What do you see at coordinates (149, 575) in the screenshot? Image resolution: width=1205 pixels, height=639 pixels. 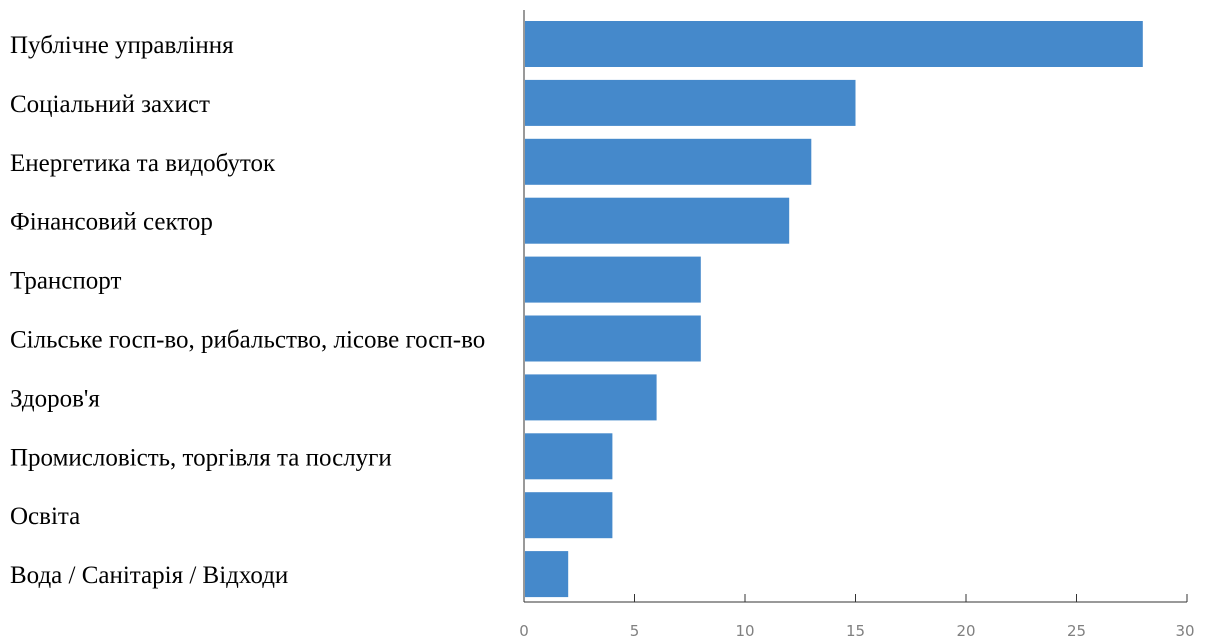 I see `category-label: Вода / Санітарія / Відходи` at bounding box center [149, 575].